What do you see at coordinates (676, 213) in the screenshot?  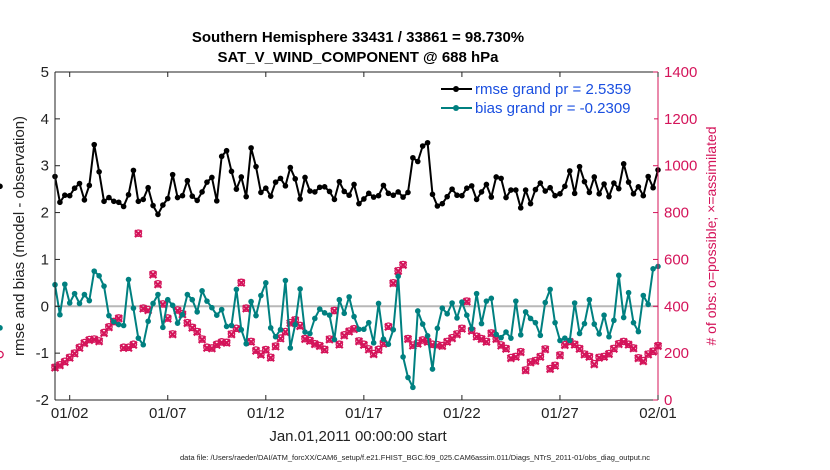 I see `y2-tick-label: 800` at bounding box center [676, 213].